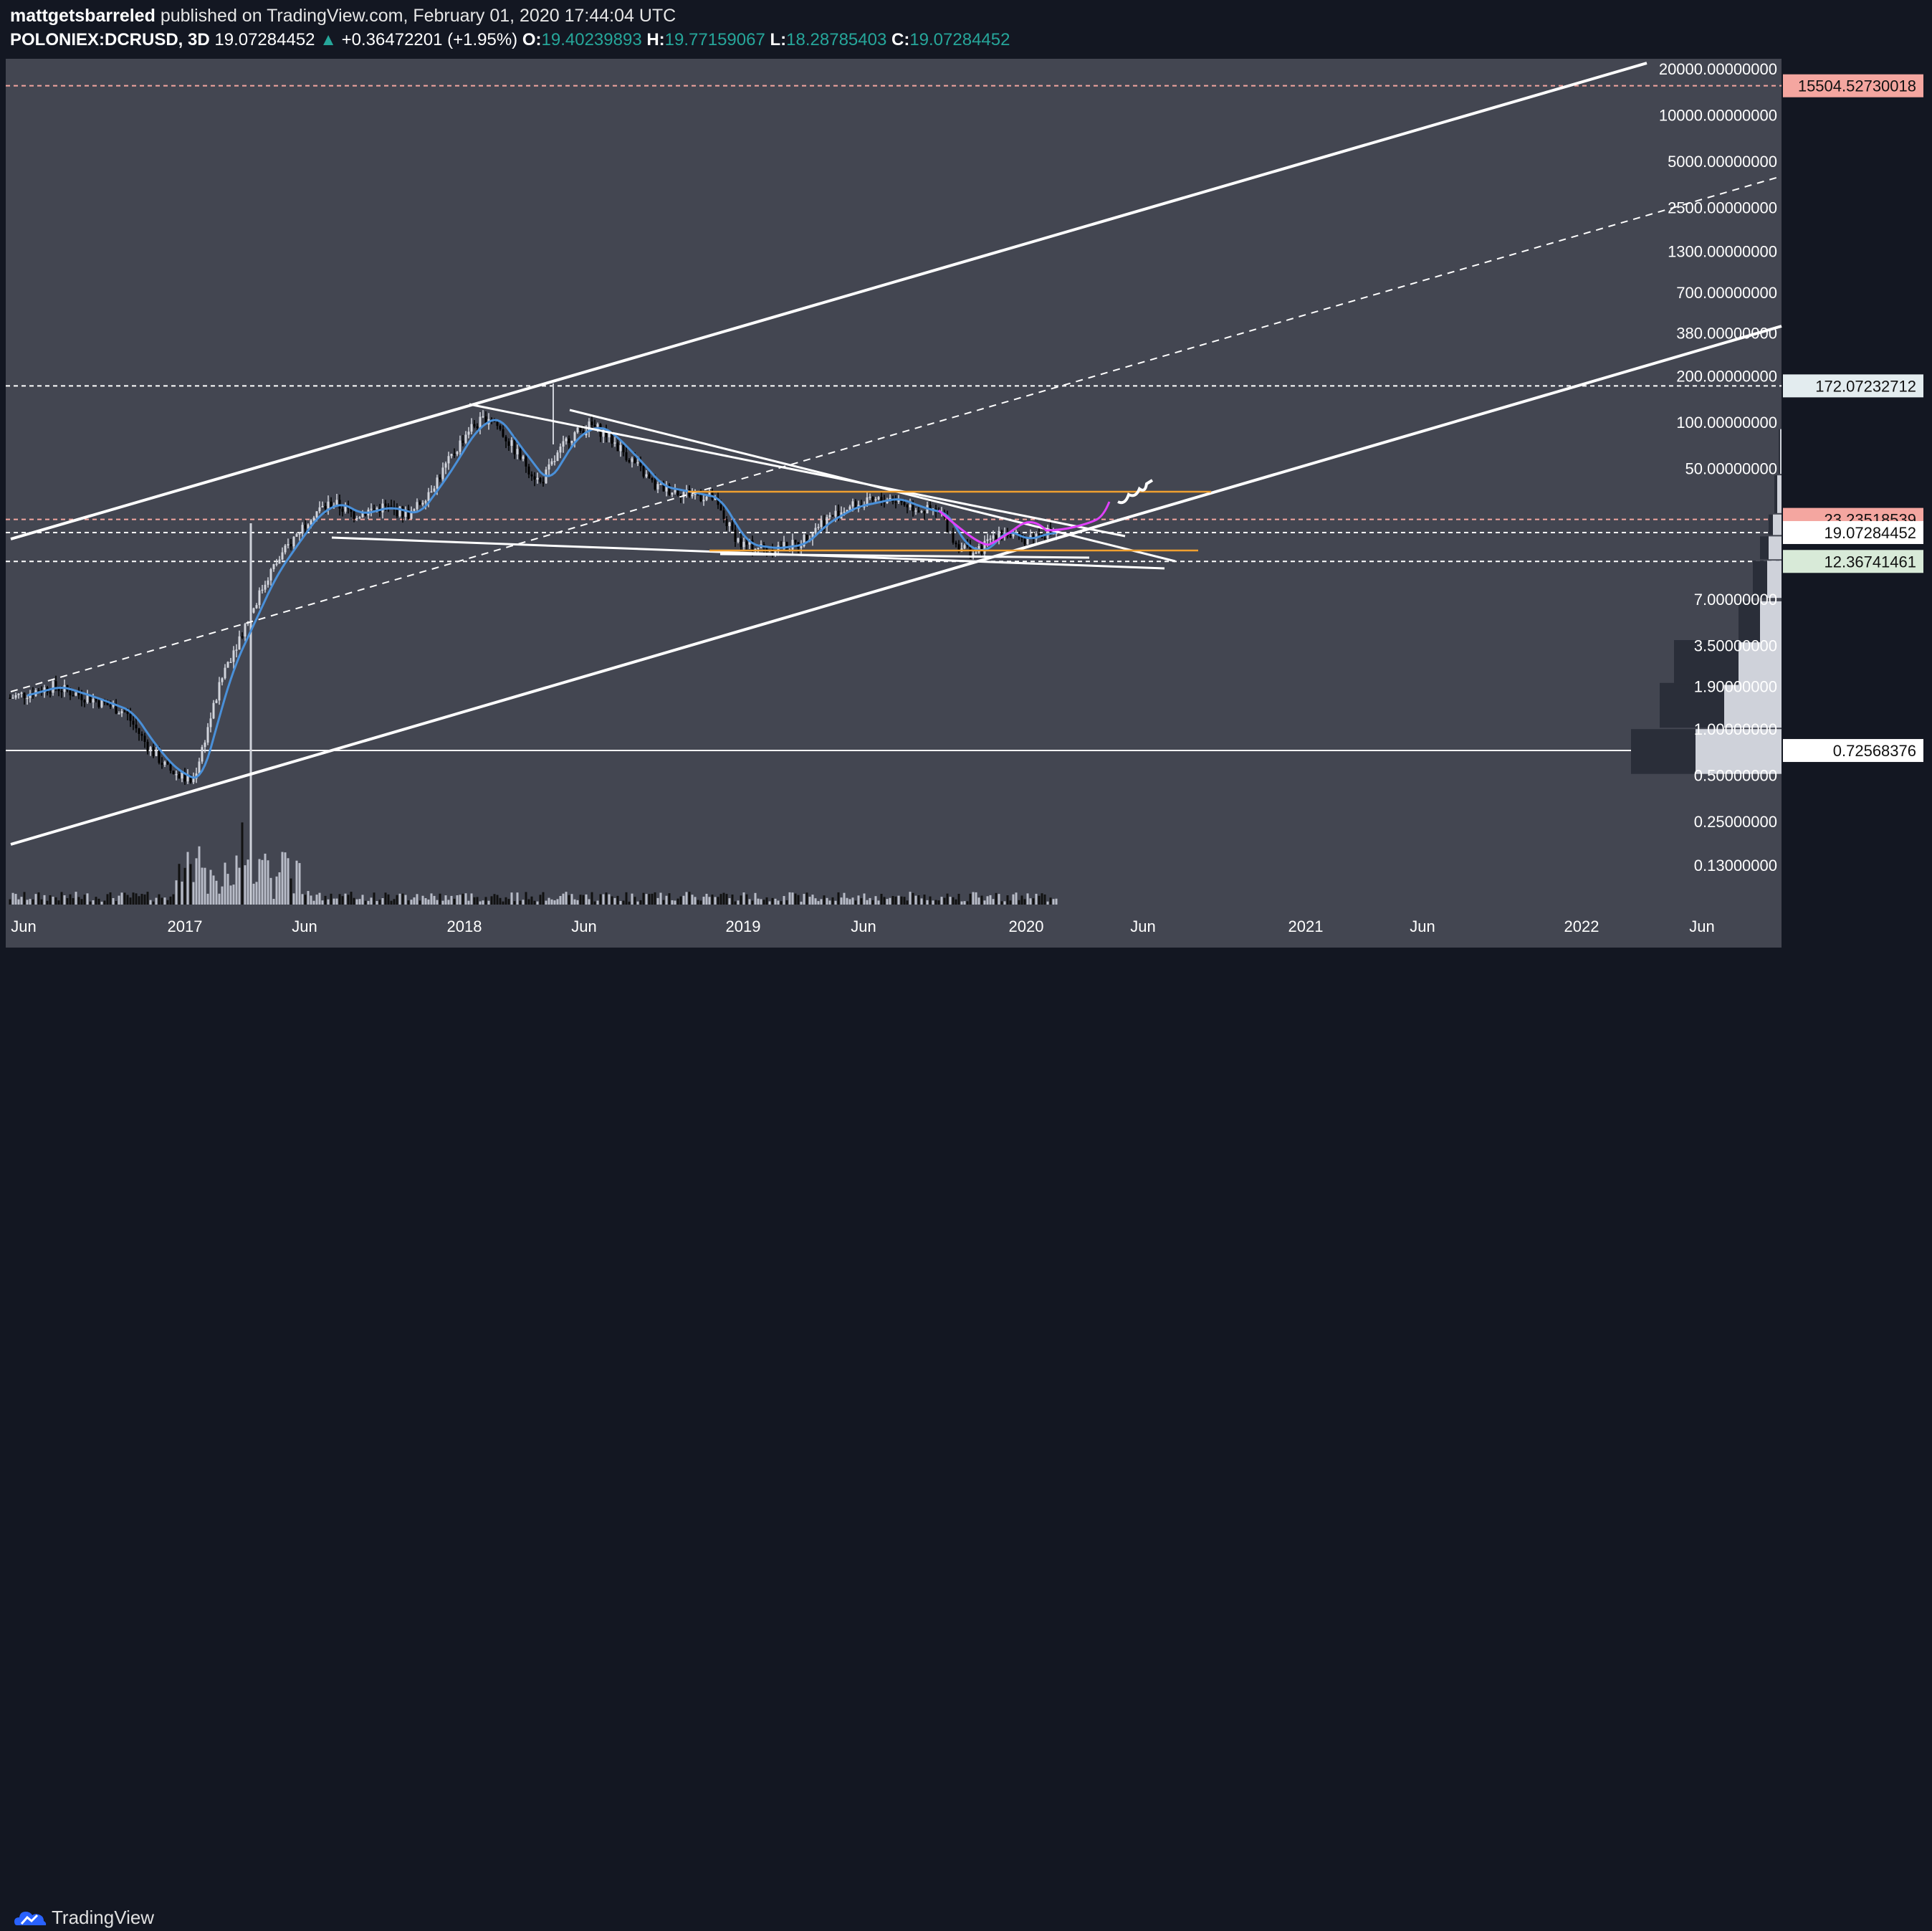 The width and height of the screenshot is (1932, 1931). Describe the element at coordinates (83, 16) in the screenshot. I see `author-name: mattgetsbarreled` at that location.